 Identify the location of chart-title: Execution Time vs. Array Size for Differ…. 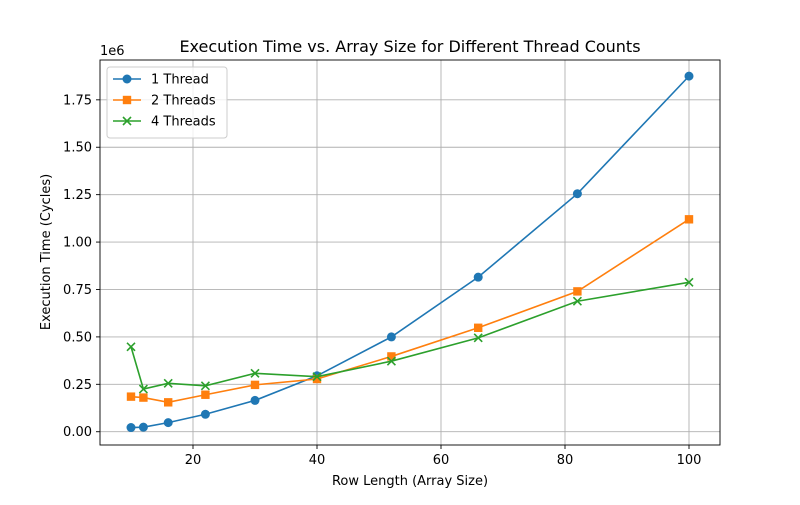
(409, 46).